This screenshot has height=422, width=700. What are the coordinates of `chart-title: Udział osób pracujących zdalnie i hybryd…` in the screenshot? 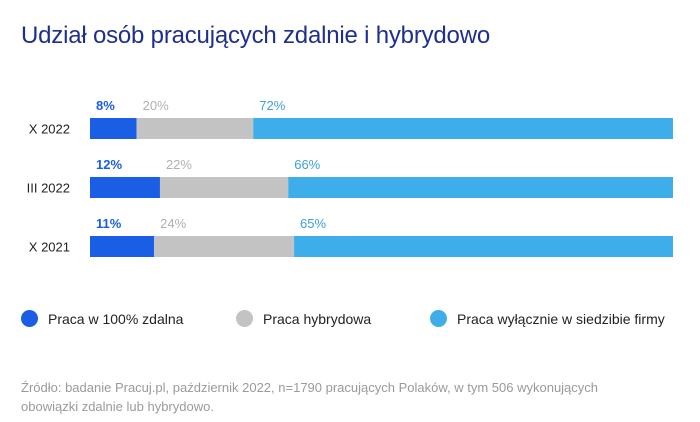 It's located at (255, 35).